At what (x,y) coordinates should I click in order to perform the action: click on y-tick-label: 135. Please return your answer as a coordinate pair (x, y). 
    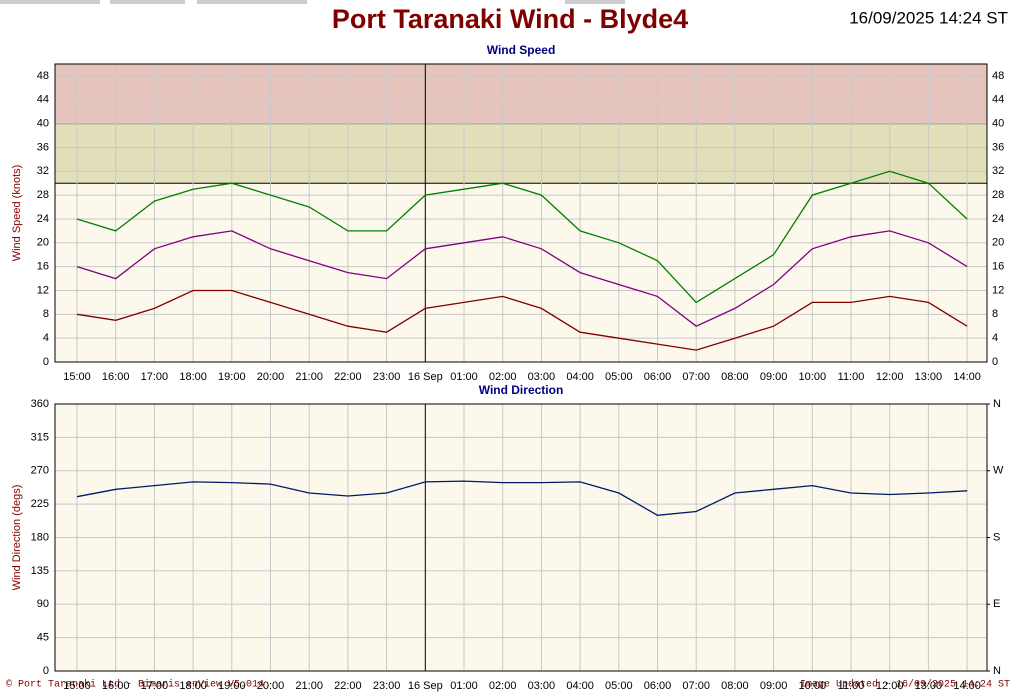
    Looking at the image, I should click on (40, 571).